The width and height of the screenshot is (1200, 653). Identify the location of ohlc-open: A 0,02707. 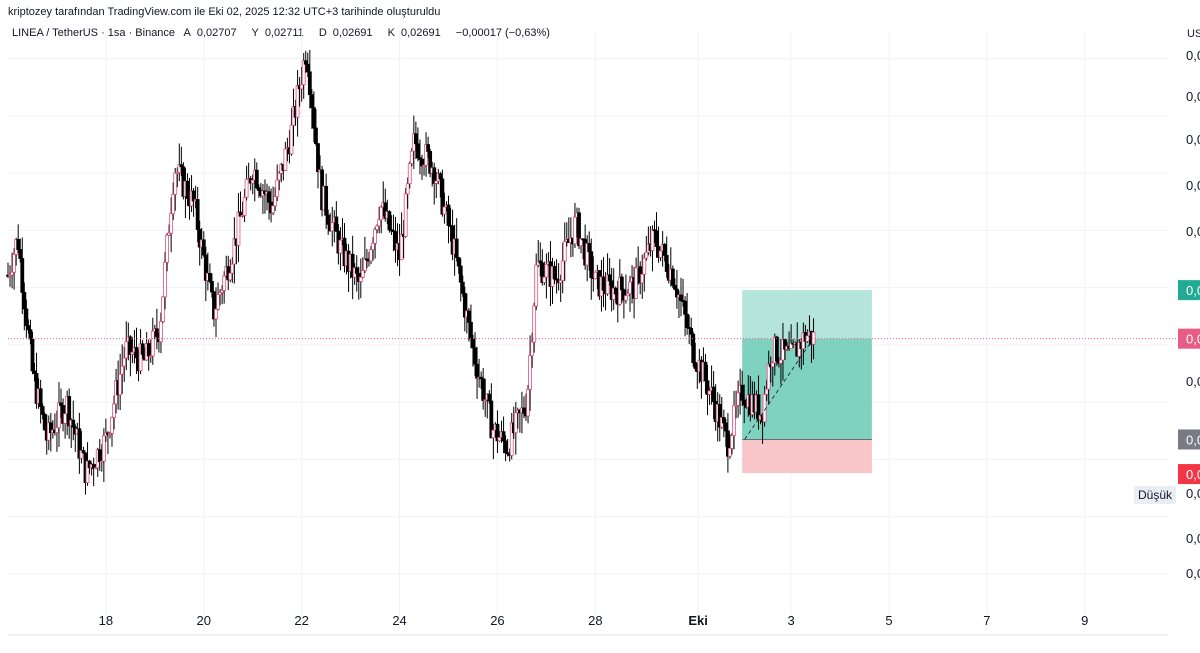
(210, 33).